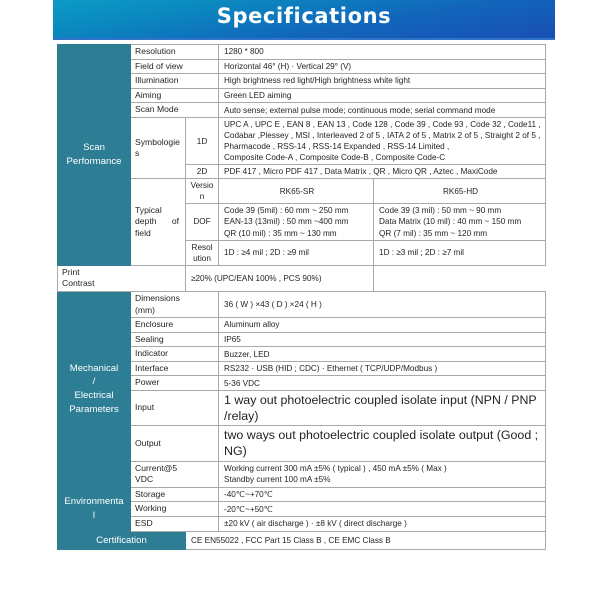 The width and height of the screenshot is (600, 600). I want to click on row-label-enclosure: Enclosure, so click(174, 325).